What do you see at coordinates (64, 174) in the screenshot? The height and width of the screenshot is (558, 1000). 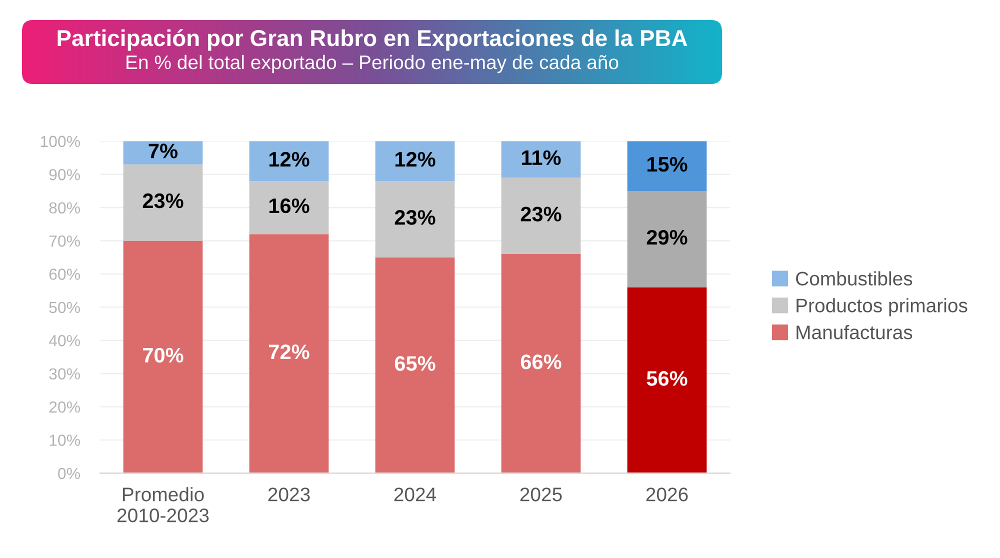 I see `y-tick-label: 90%` at bounding box center [64, 174].